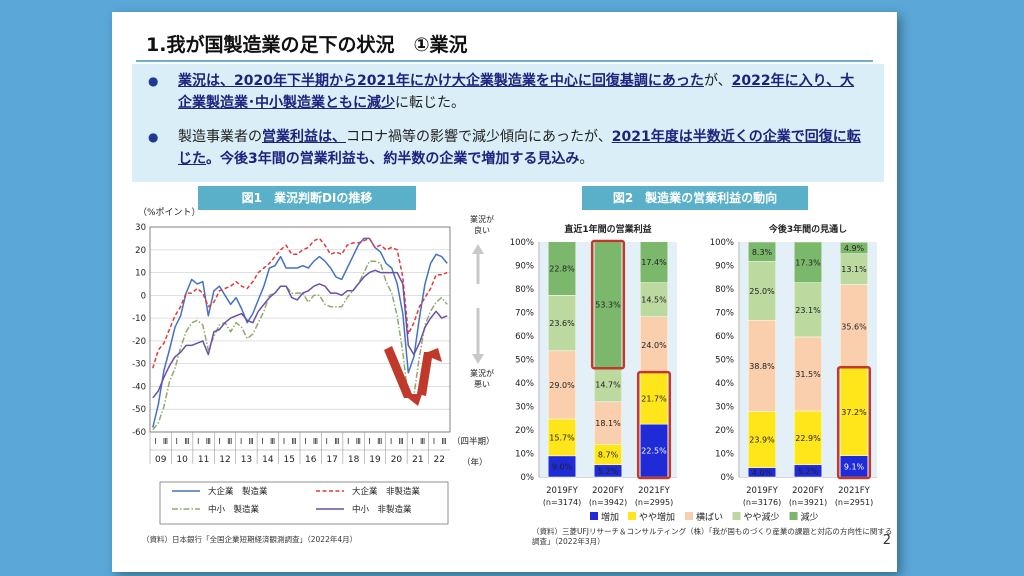 The image size is (1024, 576). I want to click on fig1-year-tick-label: 16, so click(311, 460).